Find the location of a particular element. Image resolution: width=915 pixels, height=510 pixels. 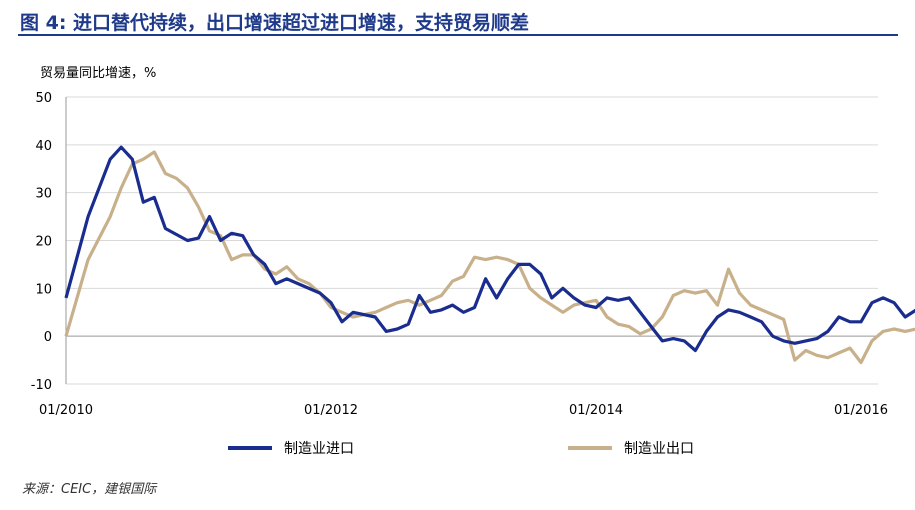

legend-item-import: 制造业进口 is located at coordinates (291, 448).